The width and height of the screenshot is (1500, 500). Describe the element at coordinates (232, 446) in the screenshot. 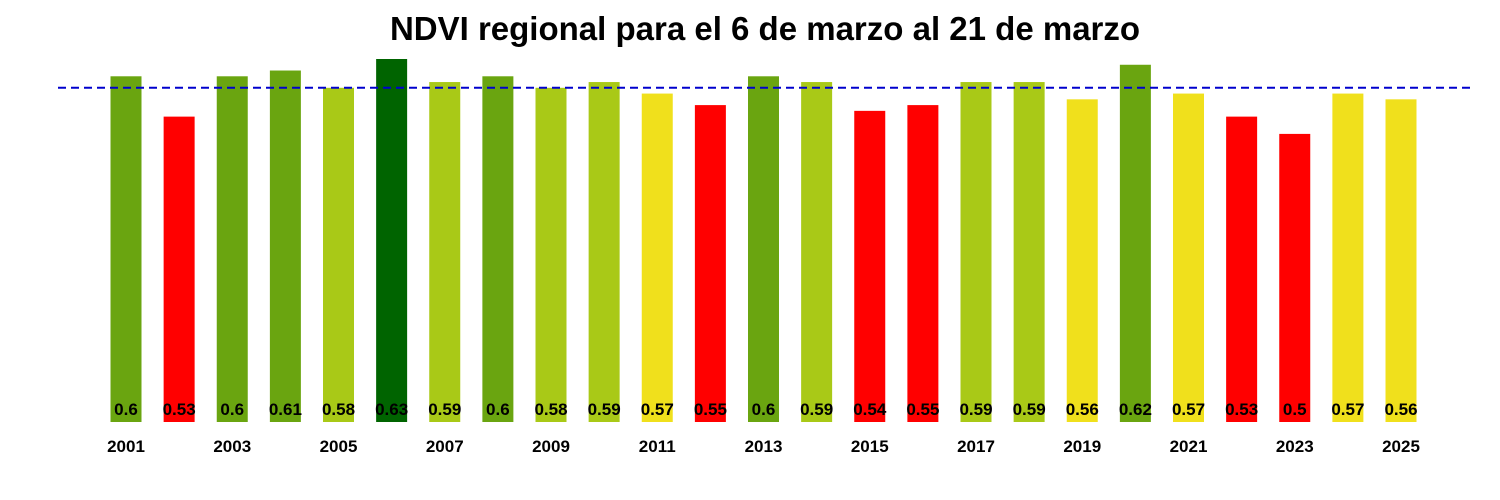

I see `x-tick-label-2003: 2003` at that location.